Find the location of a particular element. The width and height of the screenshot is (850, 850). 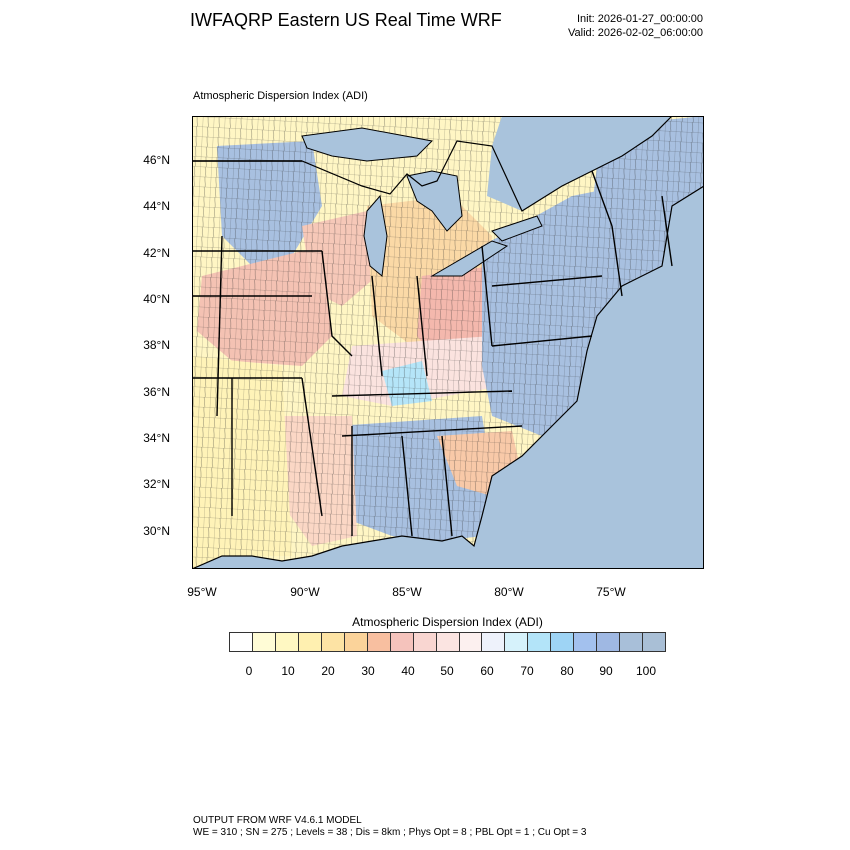

lat-label-32: 32°N is located at coordinates (156, 484).